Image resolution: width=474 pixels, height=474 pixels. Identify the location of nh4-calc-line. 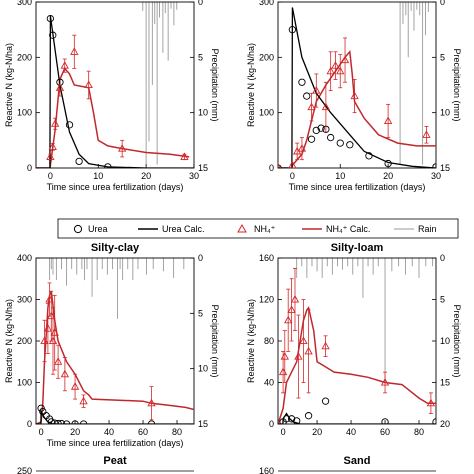
(357, 365).